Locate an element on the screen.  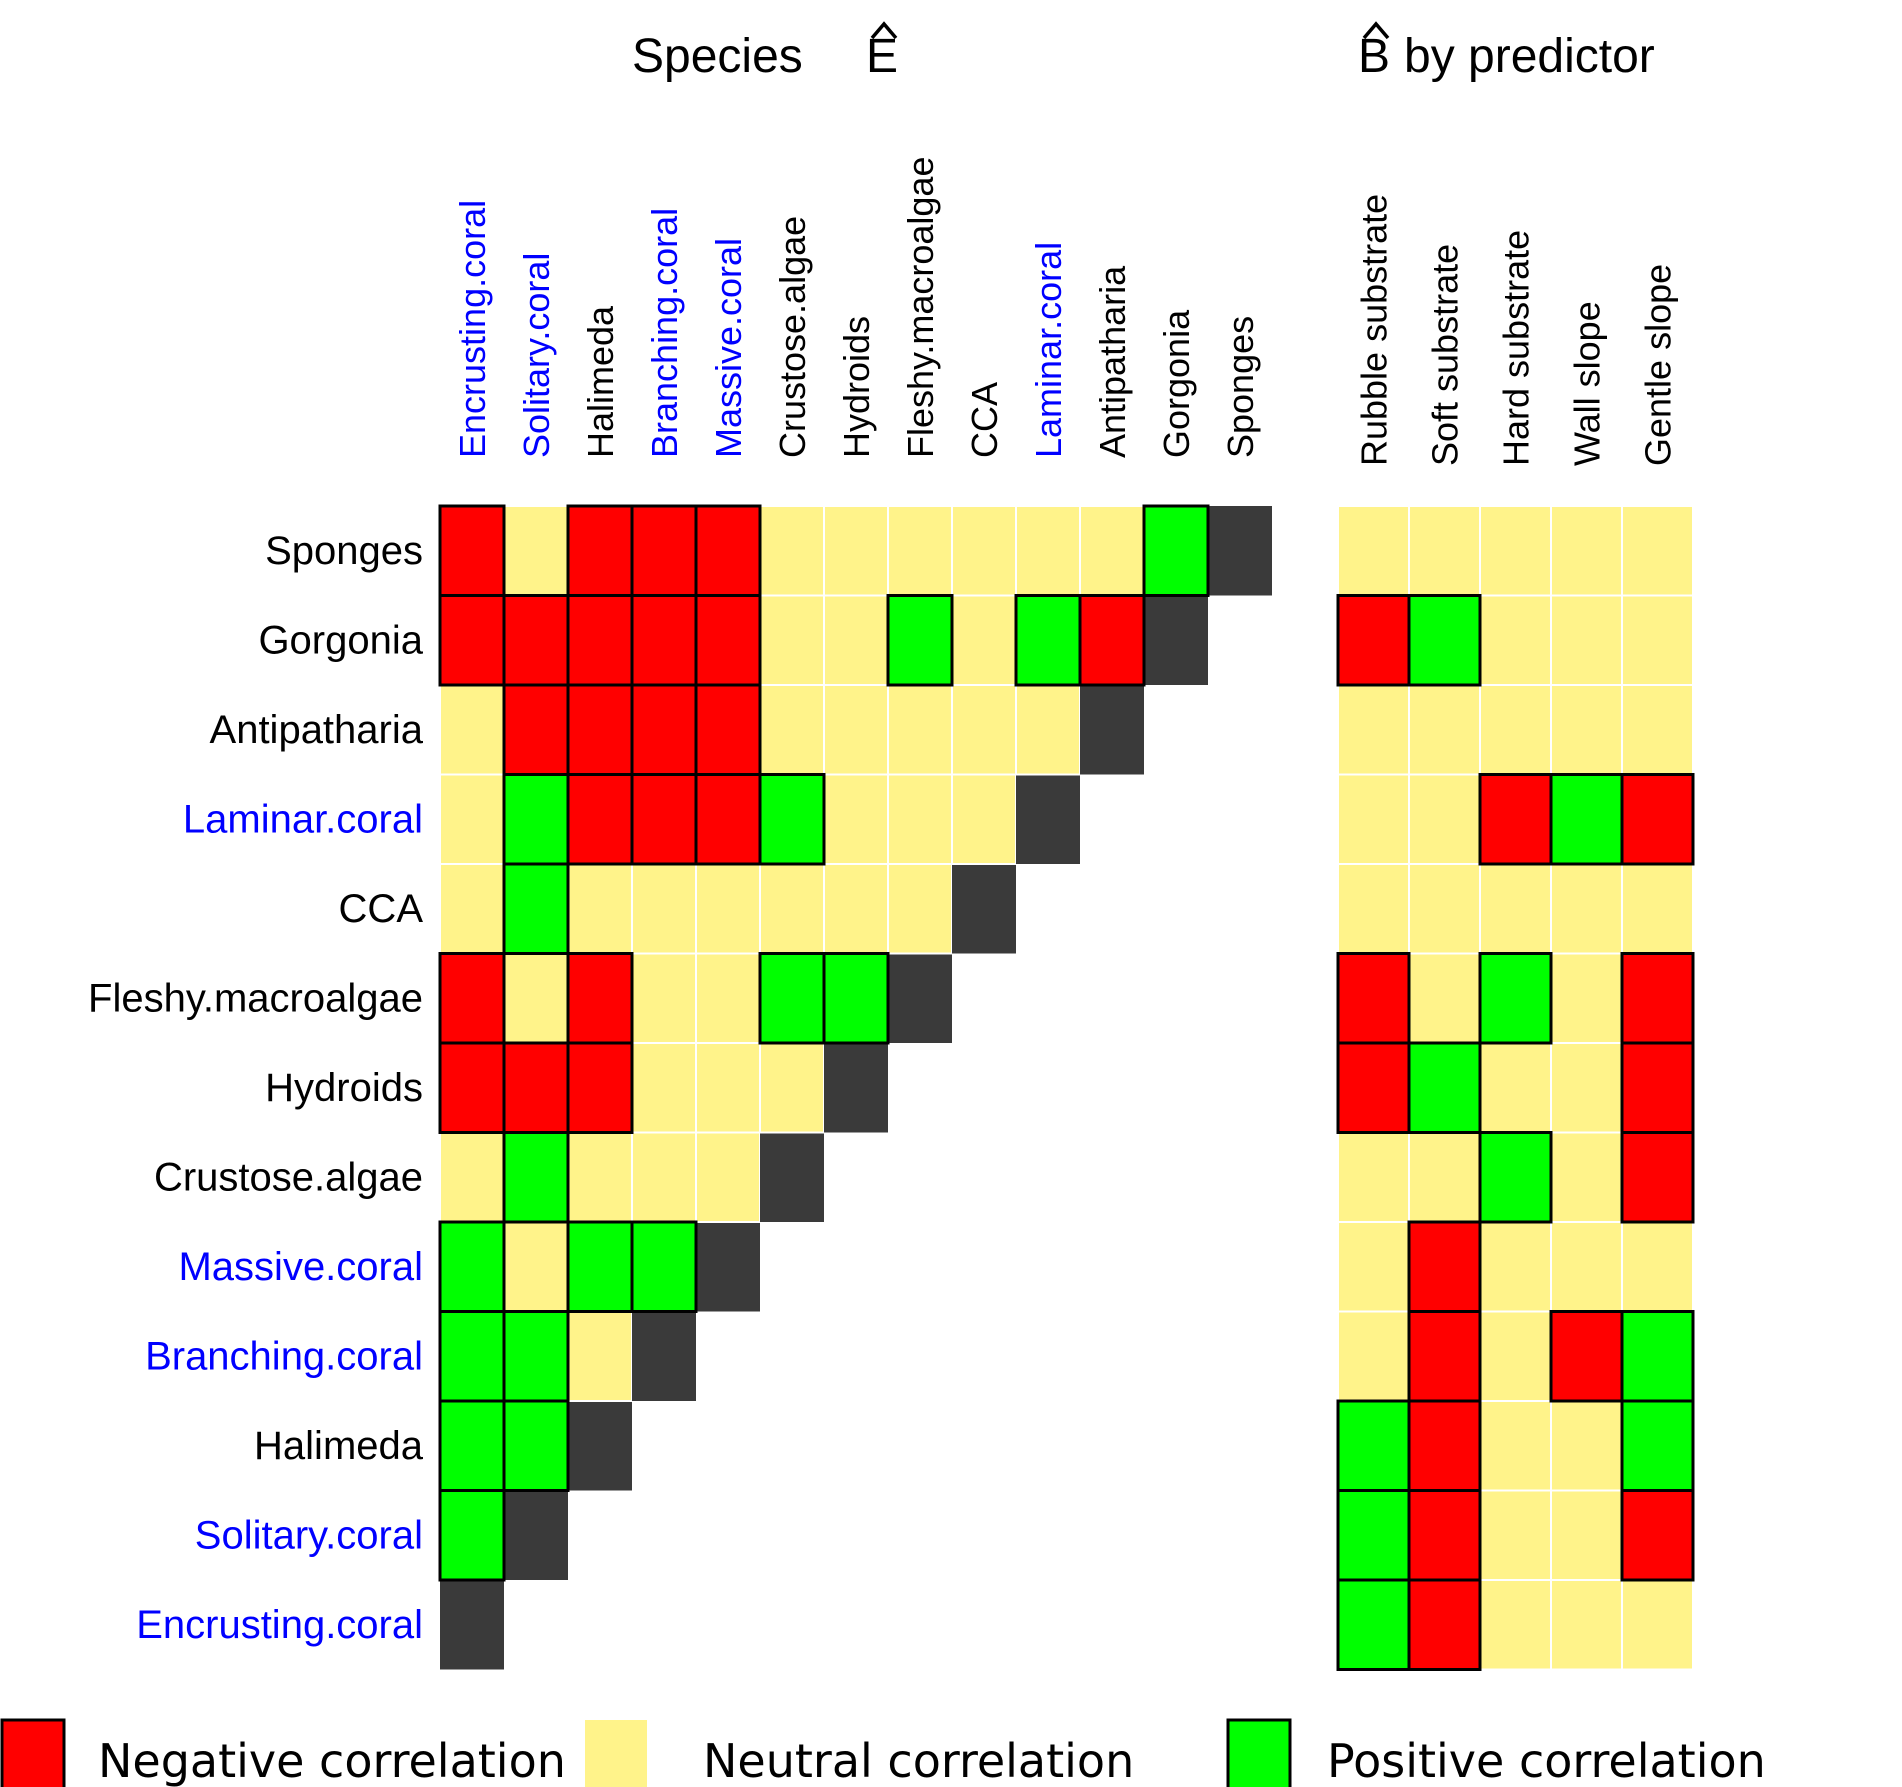
species-column-label: Halimeda is located at coordinates (600, 381).